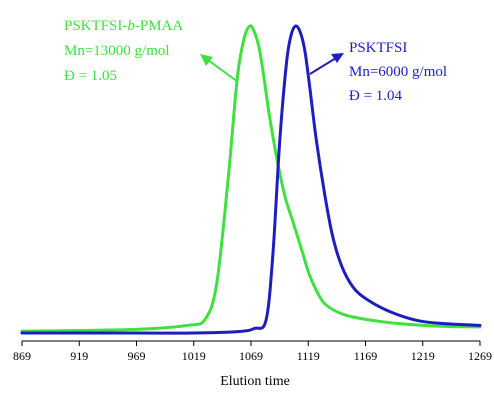 Image resolution: width=494 pixels, height=394 pixels. What do you see at coordinates (117, 51) in the screenshot?
I see `annotation-pmaa-mn: Mn=13000 g/mol` at bounding box center [117, 51].